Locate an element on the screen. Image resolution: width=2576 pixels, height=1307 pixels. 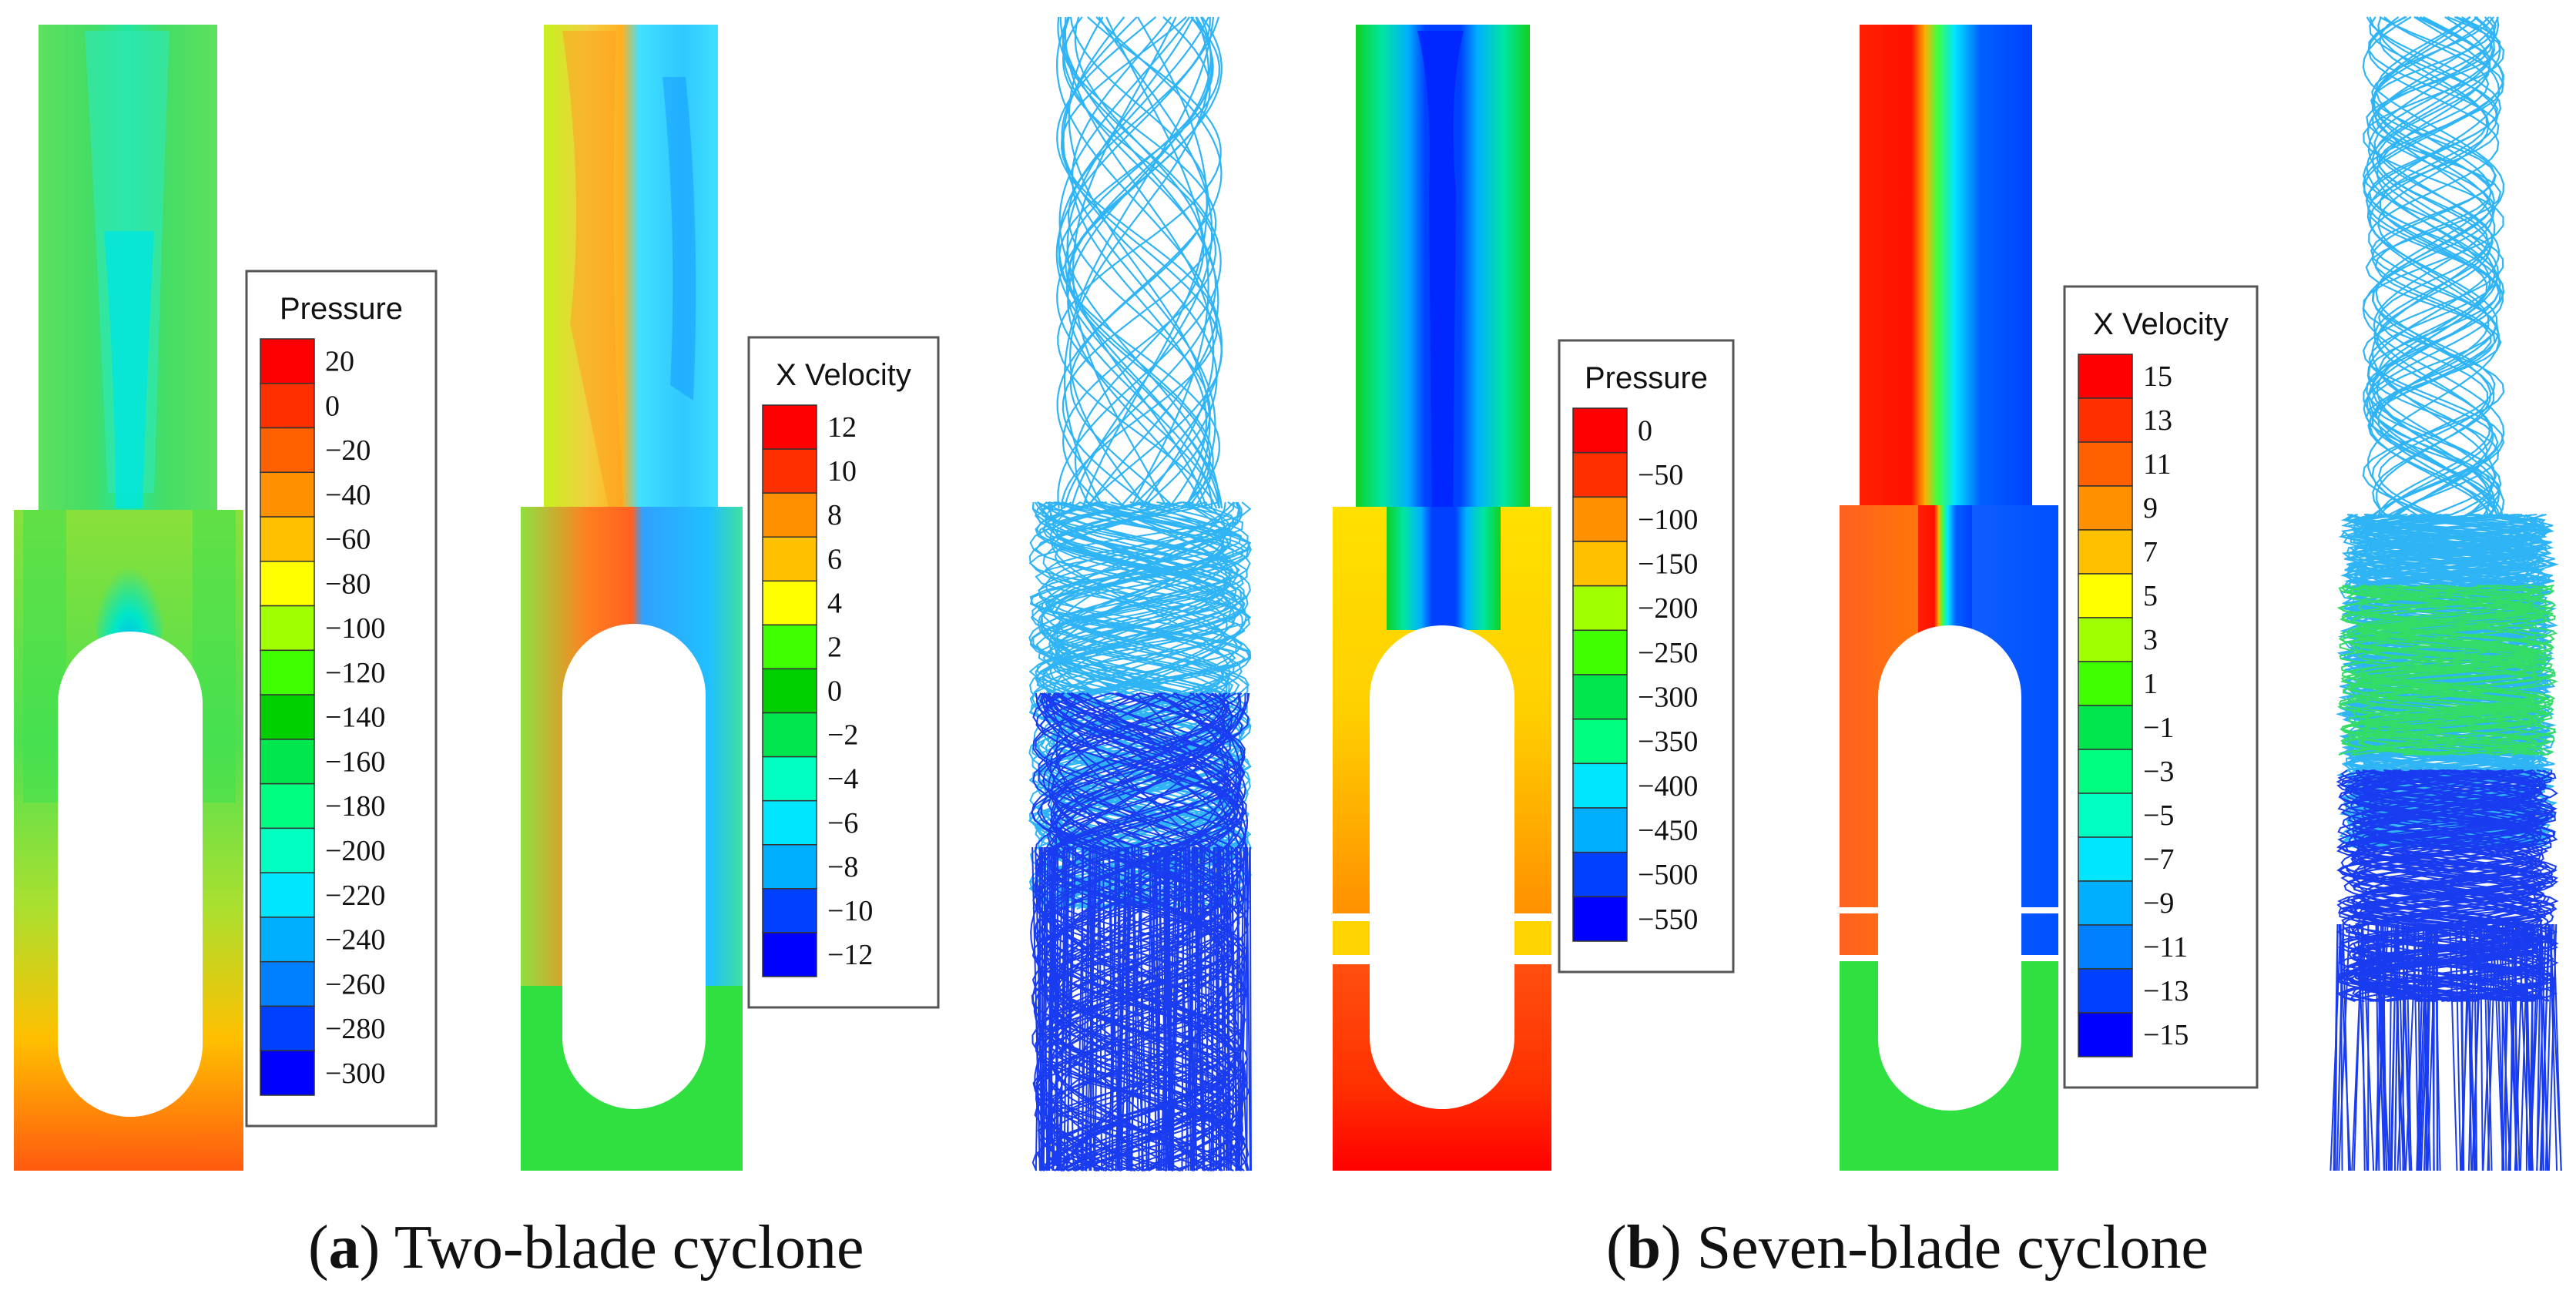
legend-label: −15 is located at coordinates (2166, 1035).